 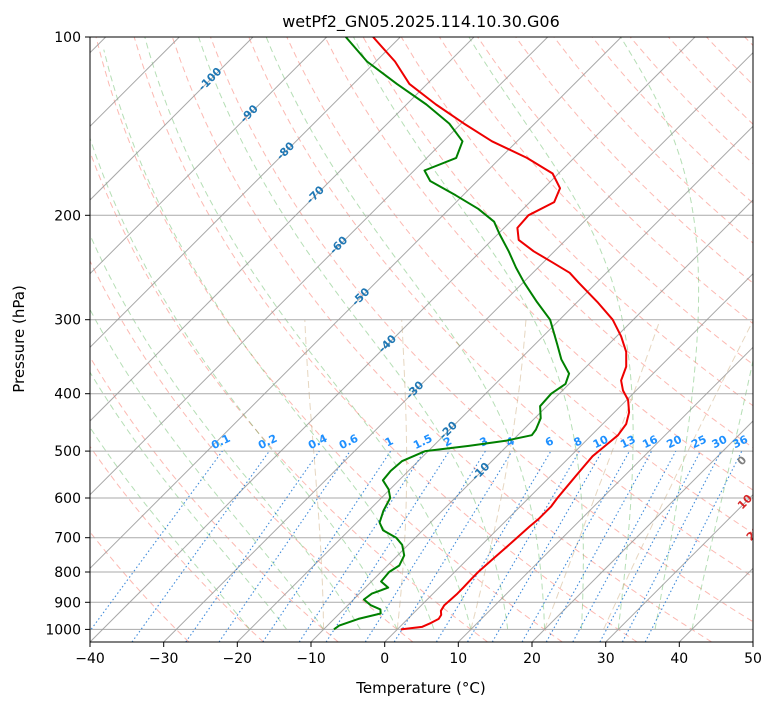 What do you see at coordinates (67, 452) in the screenshot?
I see `y-tick-label: 500` at bounding box center [67, 452].